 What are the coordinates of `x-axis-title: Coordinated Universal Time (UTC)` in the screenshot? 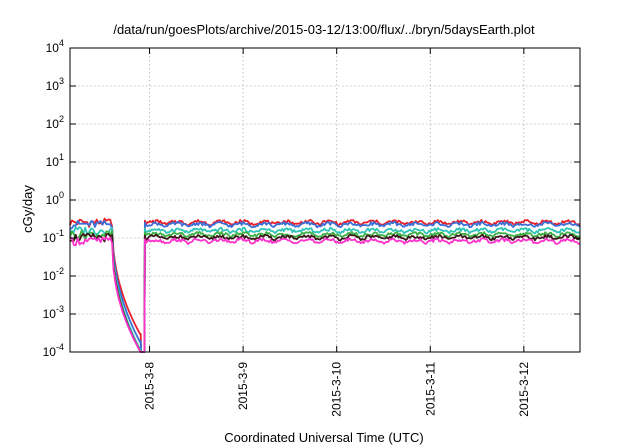 It's located at (323, 437).